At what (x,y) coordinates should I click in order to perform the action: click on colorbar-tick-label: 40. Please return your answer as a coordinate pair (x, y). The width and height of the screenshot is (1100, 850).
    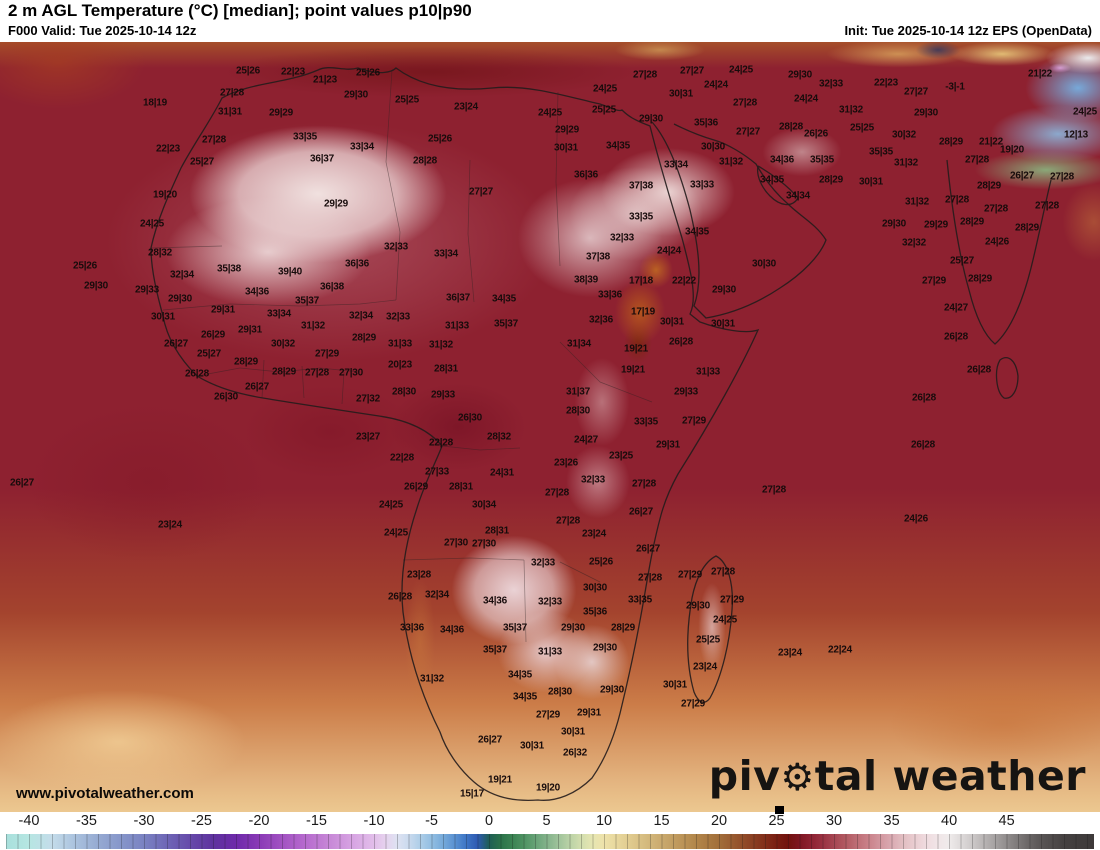
    Looking at the image, I should click on (949, 821).